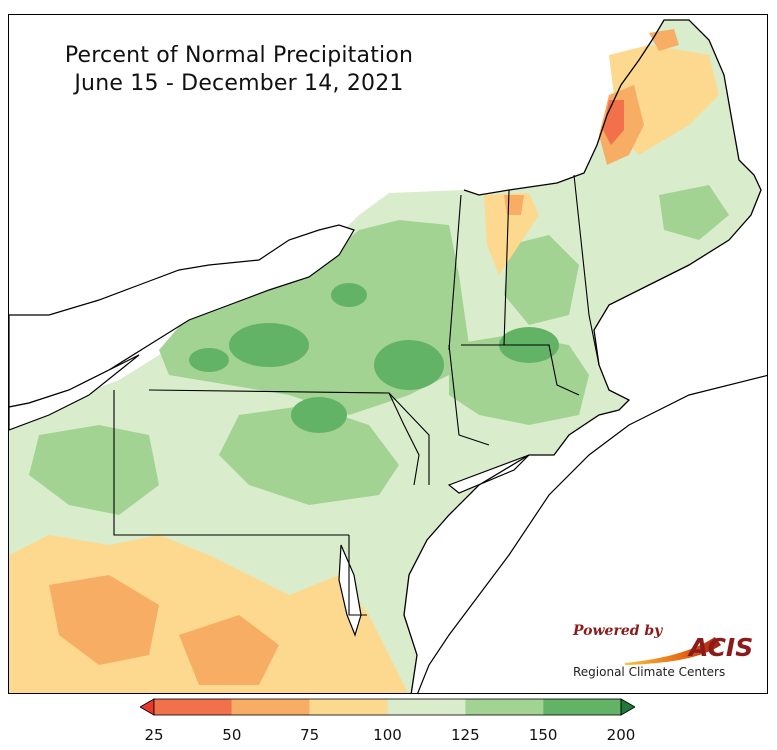  Describe the element at coordinates (374, 358) in the screenshot. I see `very-wet-areas` at that location.